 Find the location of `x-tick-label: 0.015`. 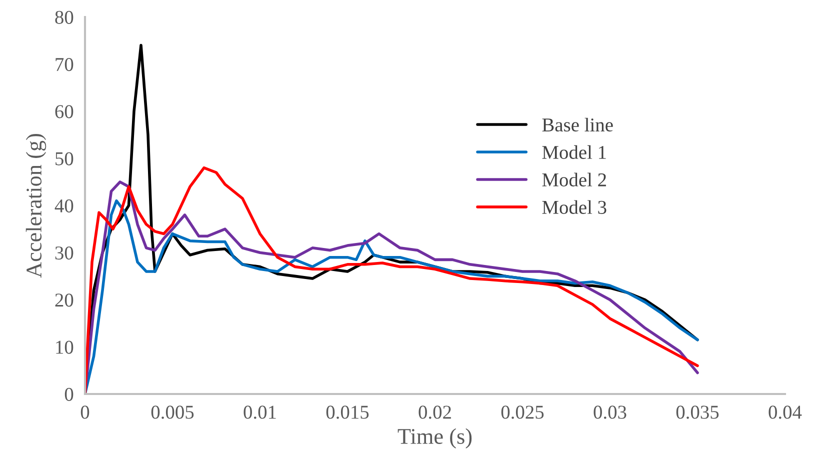

x-tick-label: 0.015 is located at coordinates (347, 412).